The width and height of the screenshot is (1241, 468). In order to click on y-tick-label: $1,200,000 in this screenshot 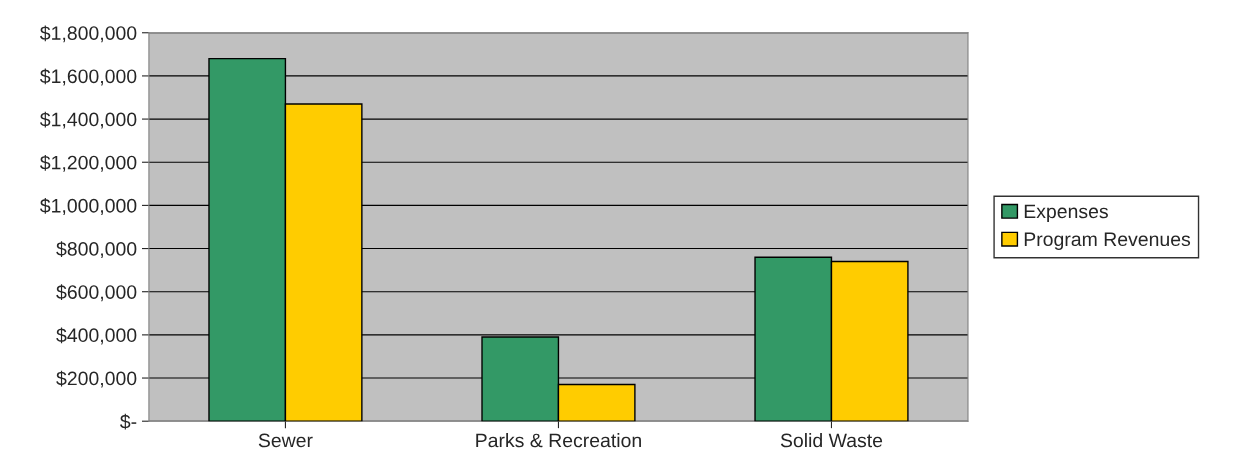, I will do `click(88, 163)`.